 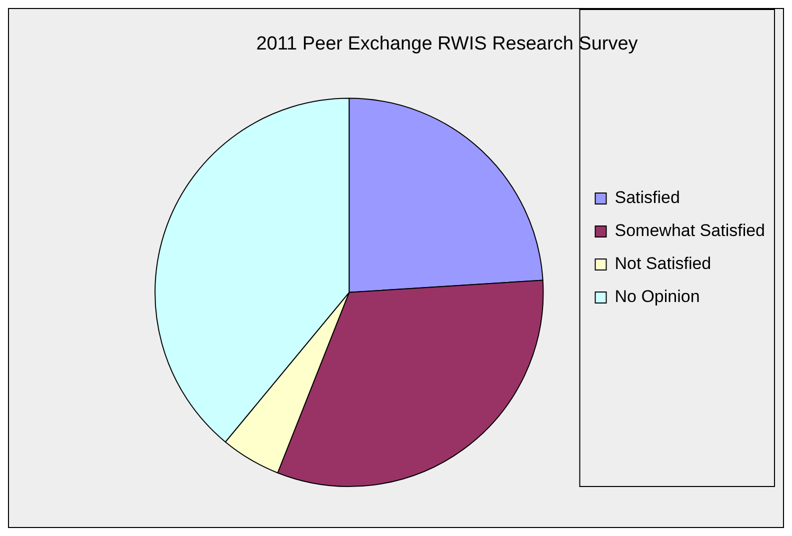 What do you see at coordinates (447, 44) in the screenshot?
I see `text: 2011 Peer Exchange RWIS Research Survey` at bounding box center [447, 44].